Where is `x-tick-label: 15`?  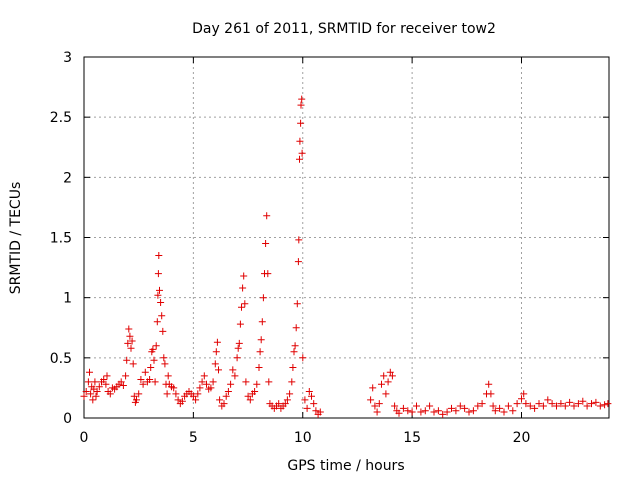
x-tick-label: 15 is located at coordinates (412, 438).